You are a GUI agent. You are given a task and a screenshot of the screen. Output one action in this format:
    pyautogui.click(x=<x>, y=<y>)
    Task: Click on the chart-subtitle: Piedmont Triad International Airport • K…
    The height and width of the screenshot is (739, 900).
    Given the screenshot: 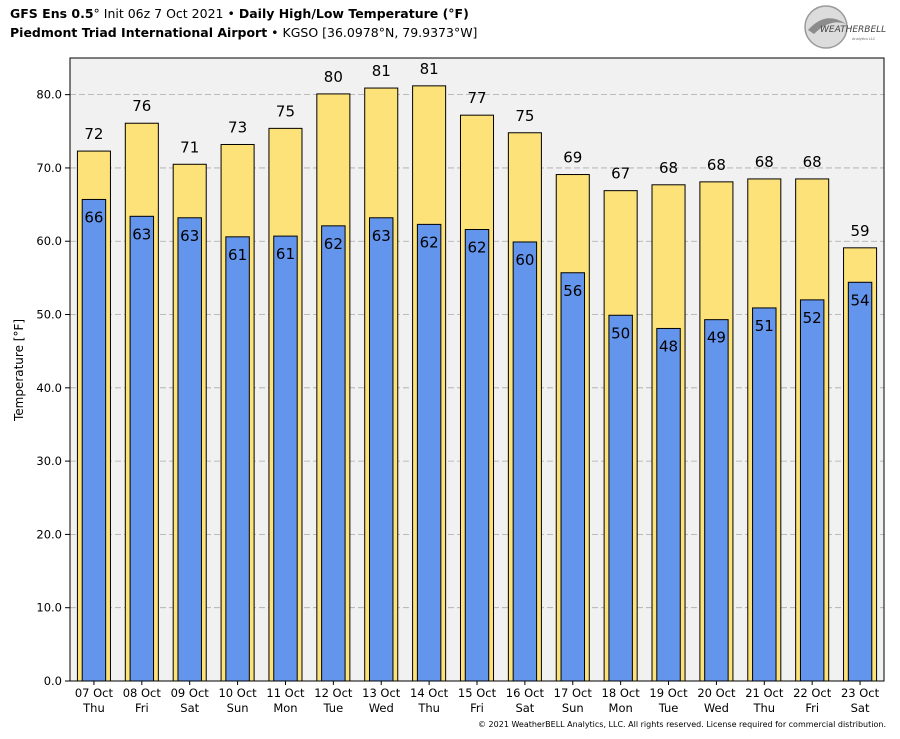 What is the action you would take?
    pyautogui.click(x=243, y=32)
    